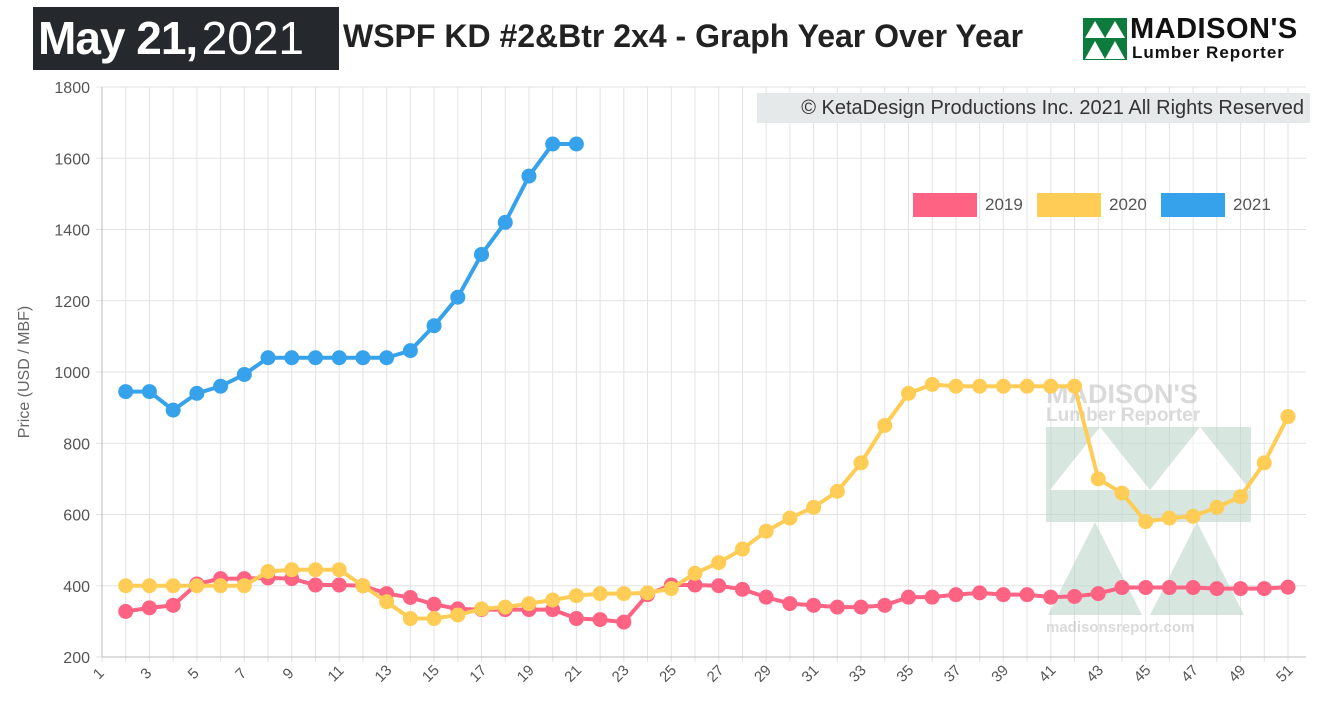 This screenshot has height=705, width=1337. Describe the element at coordinates (72, 302) in the screenshot. I see `y-tick-label: 1200` at that location.